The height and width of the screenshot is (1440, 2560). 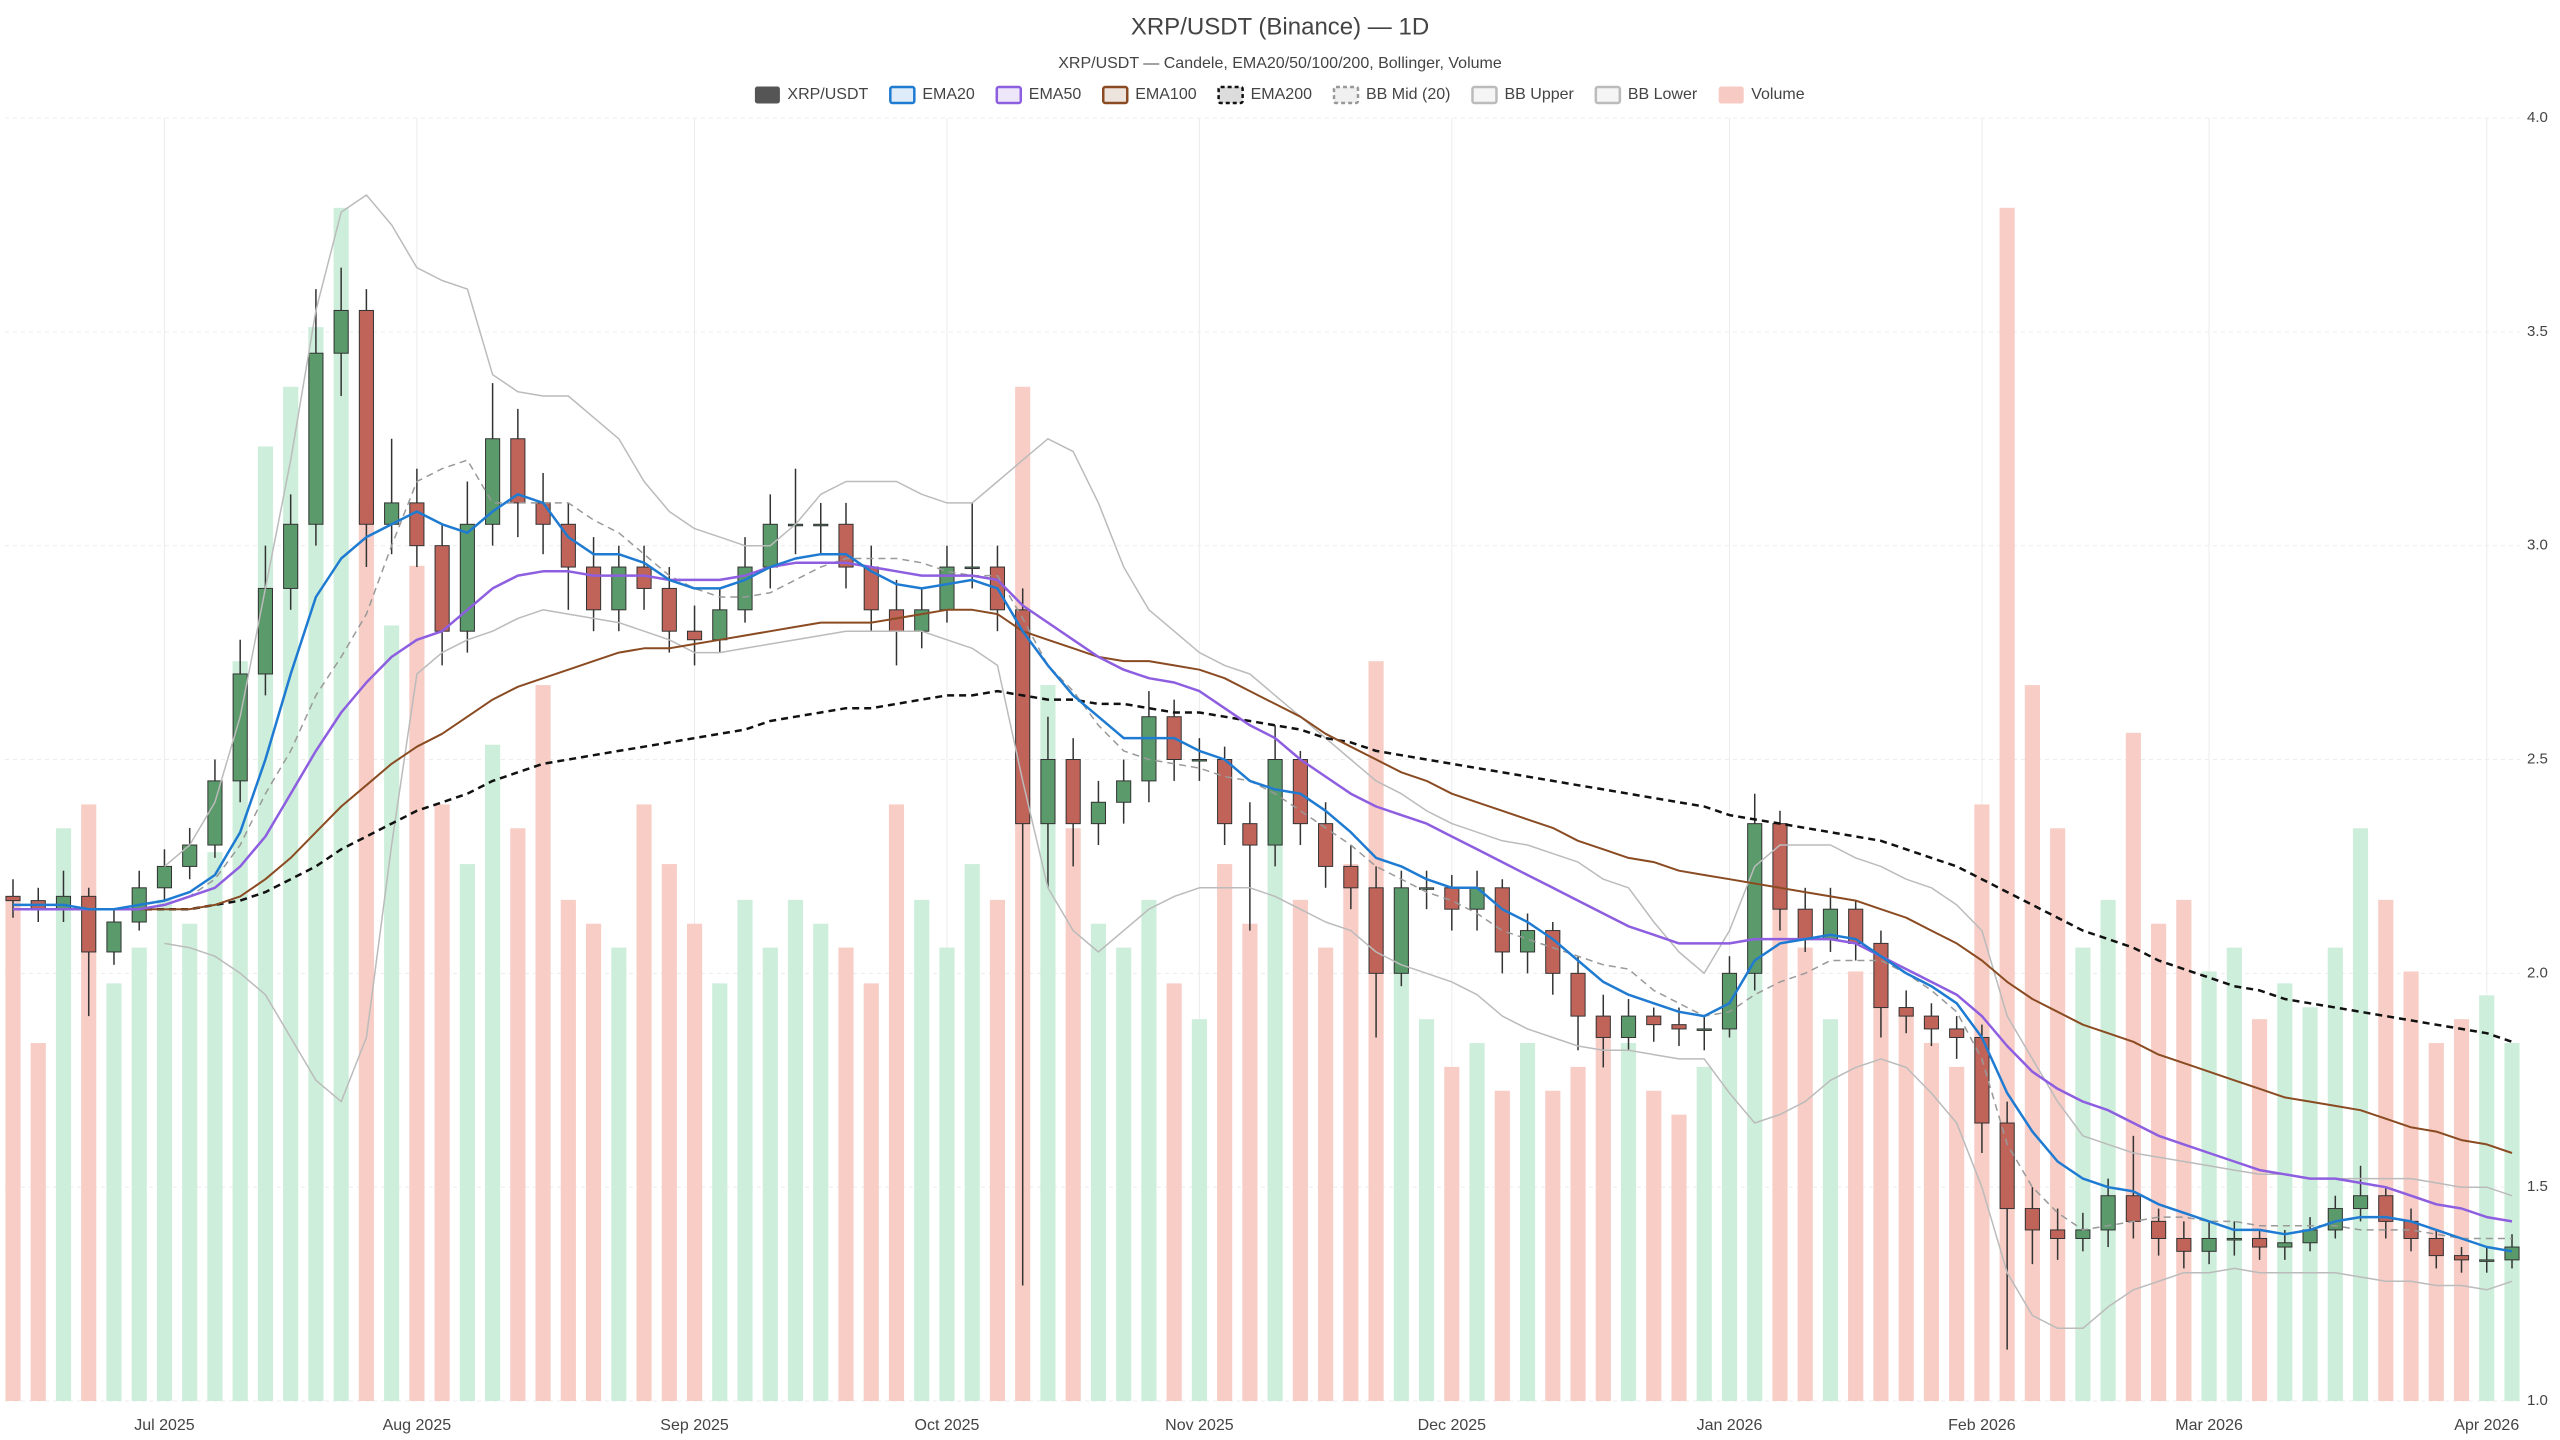 What do you see at coordinates (1165, 94) in the screenshot?
I see `legend-label: EMA100` at bounding box center [1165, 94].